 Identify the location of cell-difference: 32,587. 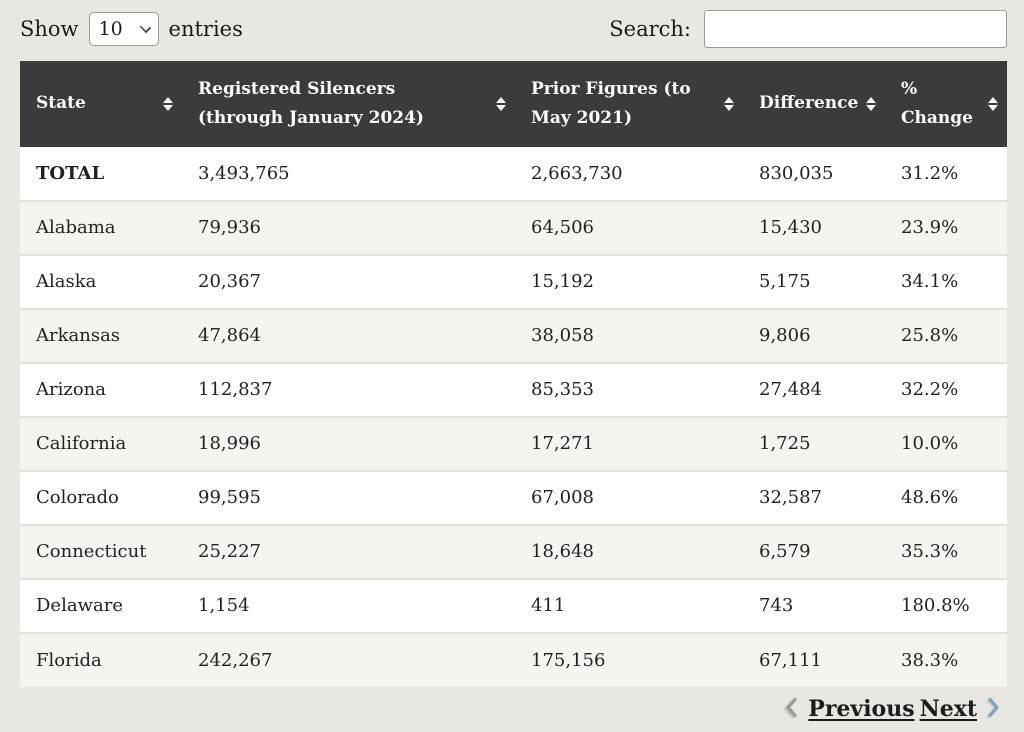
(814, 498).